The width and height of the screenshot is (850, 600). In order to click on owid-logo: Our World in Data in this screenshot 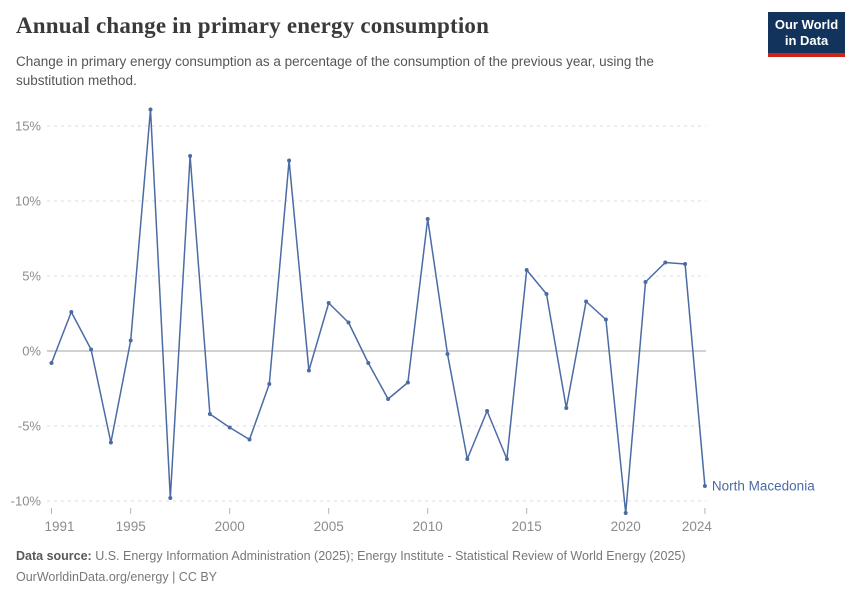, I will do `click(806, 34)`.